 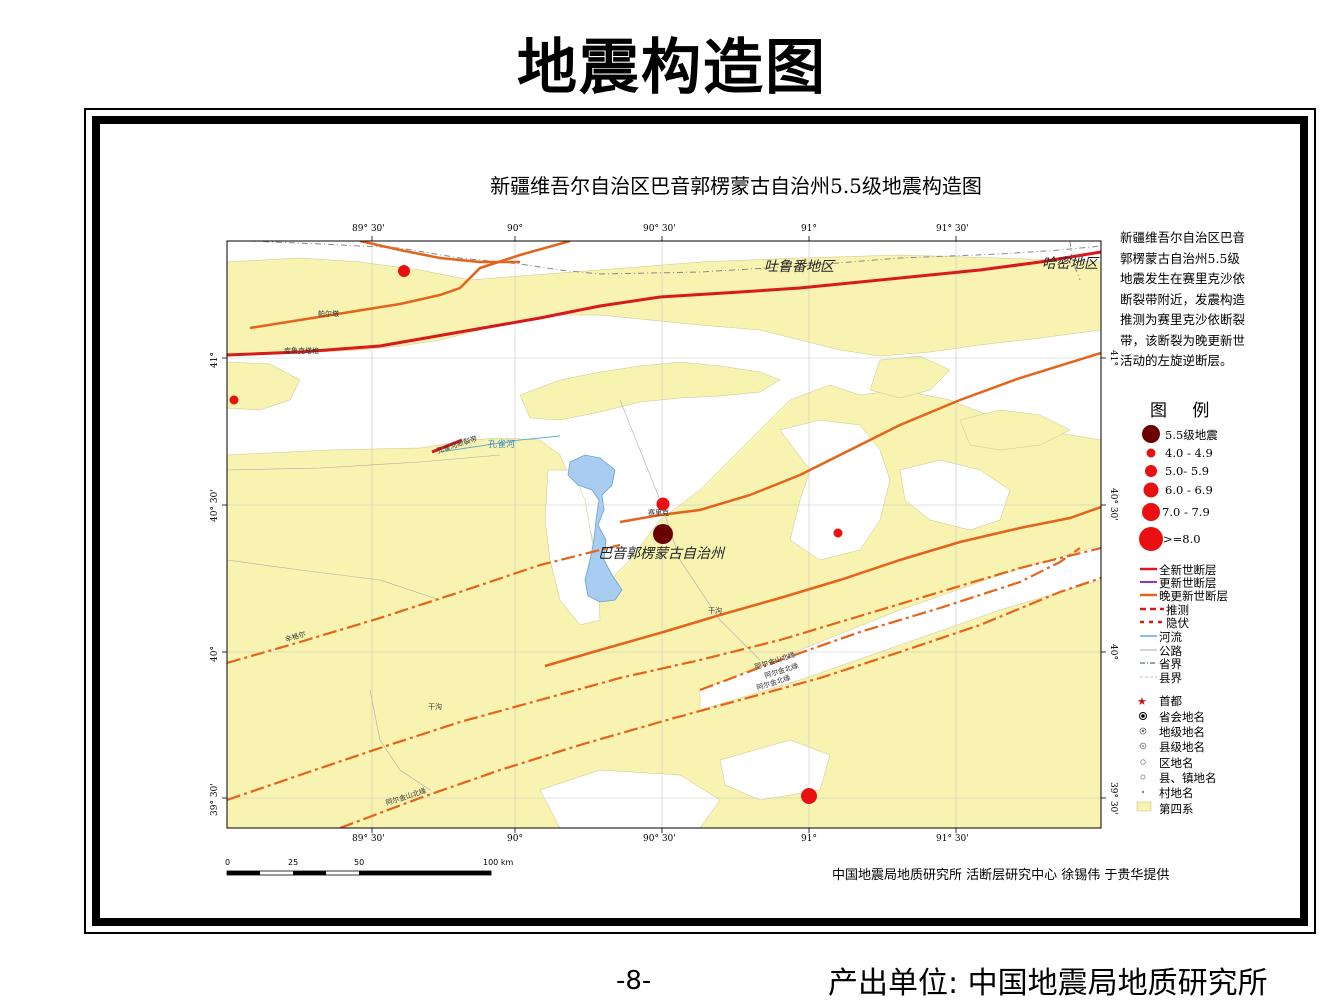 What do you see at coordinates (659, 839) in the screenshot?
I see `bottom-tick-3: 90° 30'` at bounding box center [659, 839].